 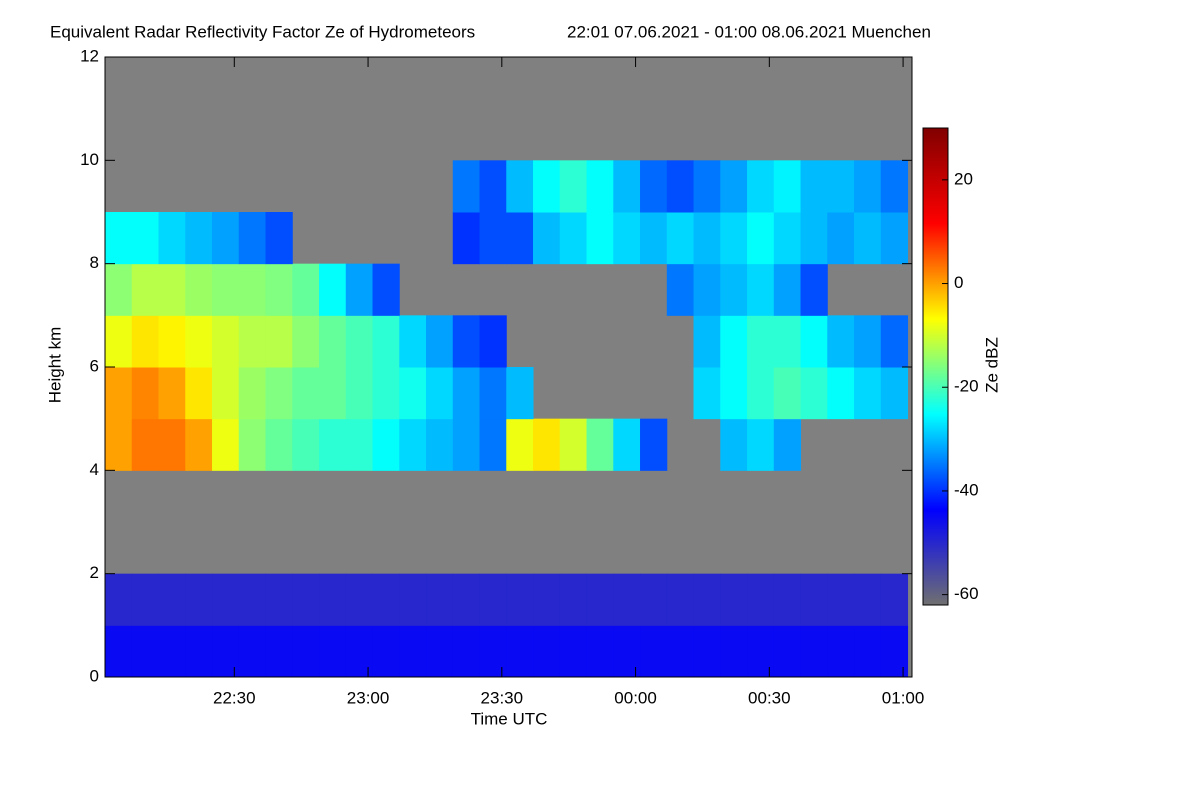 What do you see at coordinates (94, 365) in the screenshot?
I see `y-tick-label: 6` at bounding box center [94, 365].